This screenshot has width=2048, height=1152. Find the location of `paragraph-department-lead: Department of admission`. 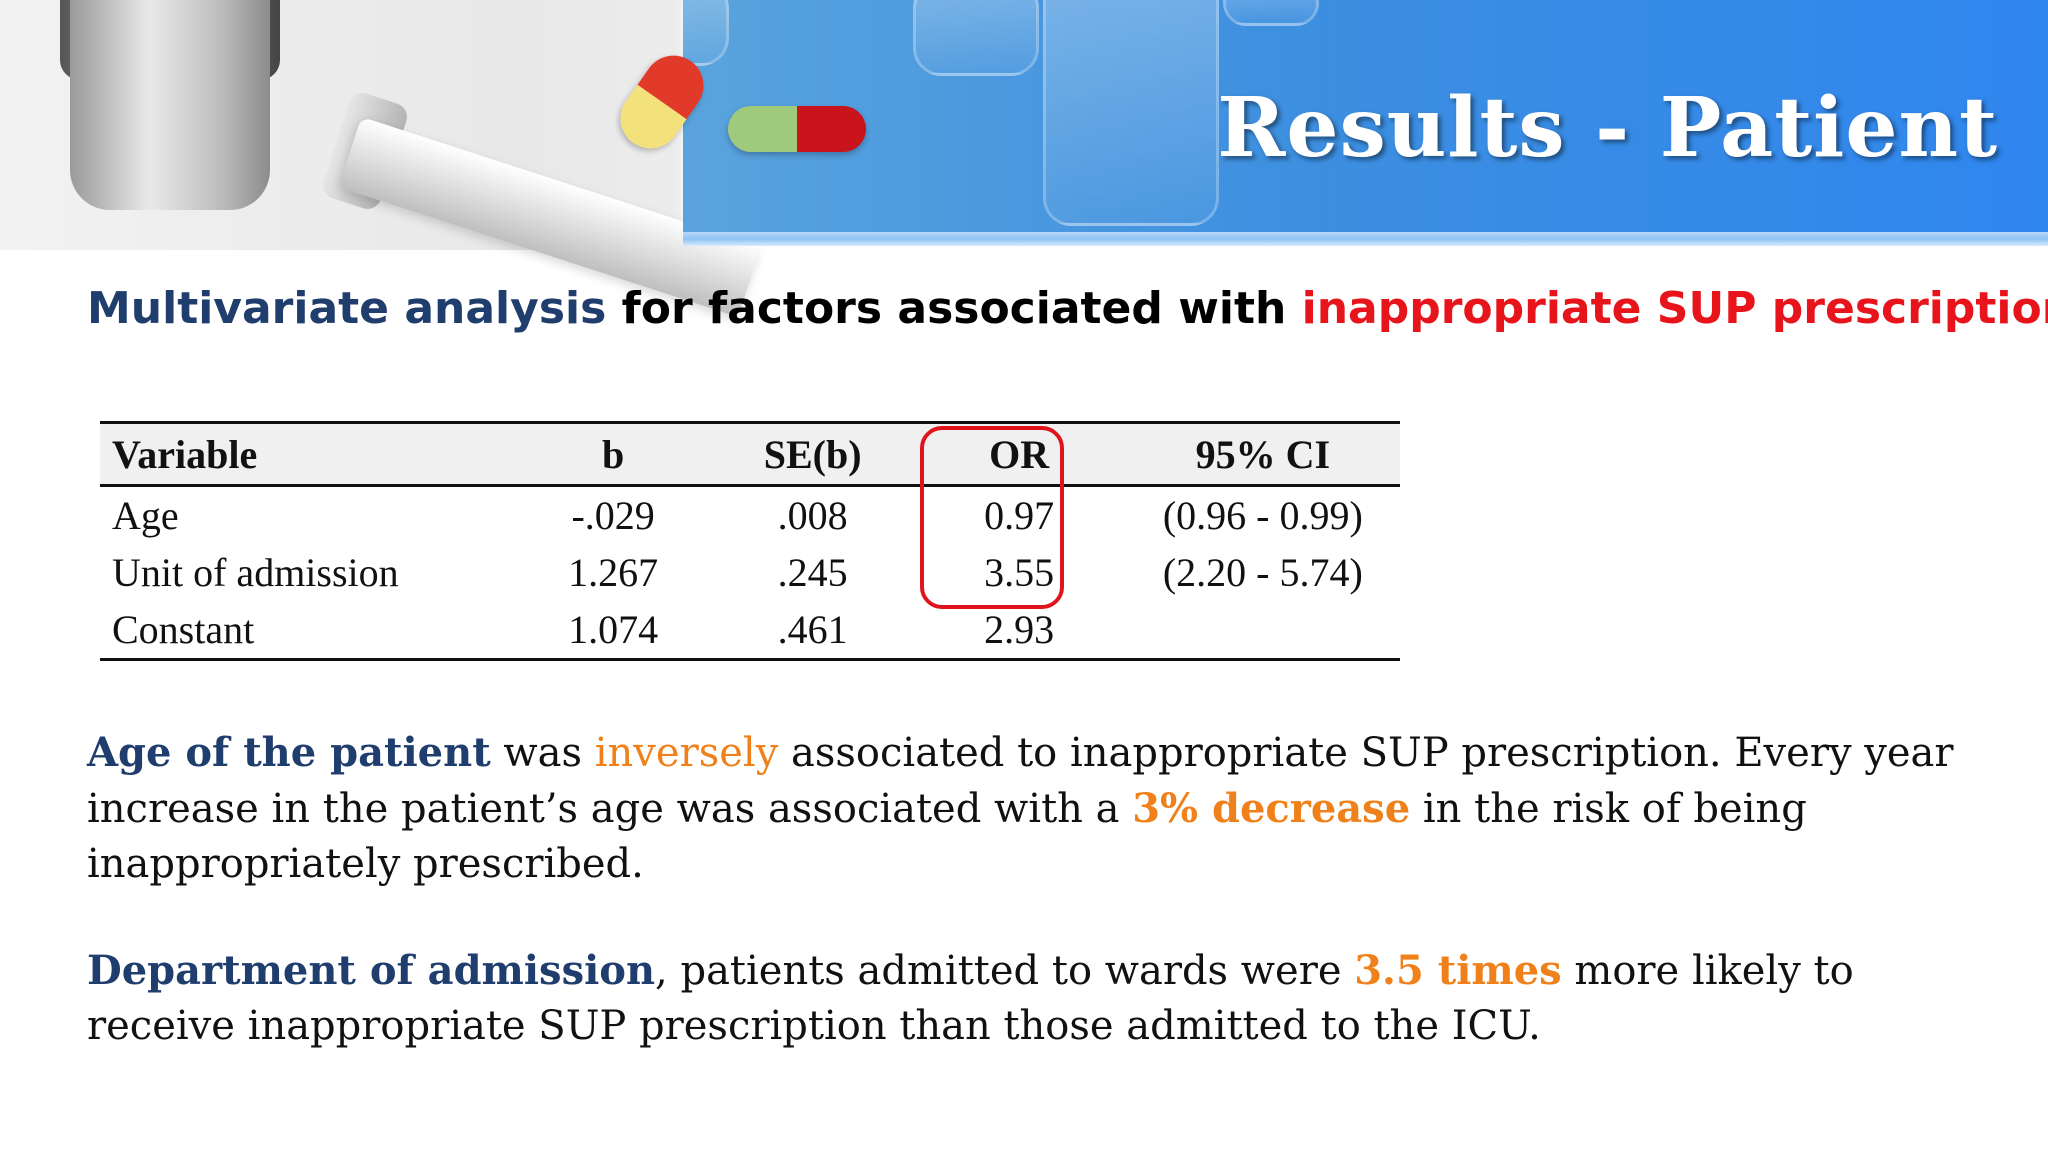

paragraph-department-lead: Department of admission is located at coordinates (371, 970).